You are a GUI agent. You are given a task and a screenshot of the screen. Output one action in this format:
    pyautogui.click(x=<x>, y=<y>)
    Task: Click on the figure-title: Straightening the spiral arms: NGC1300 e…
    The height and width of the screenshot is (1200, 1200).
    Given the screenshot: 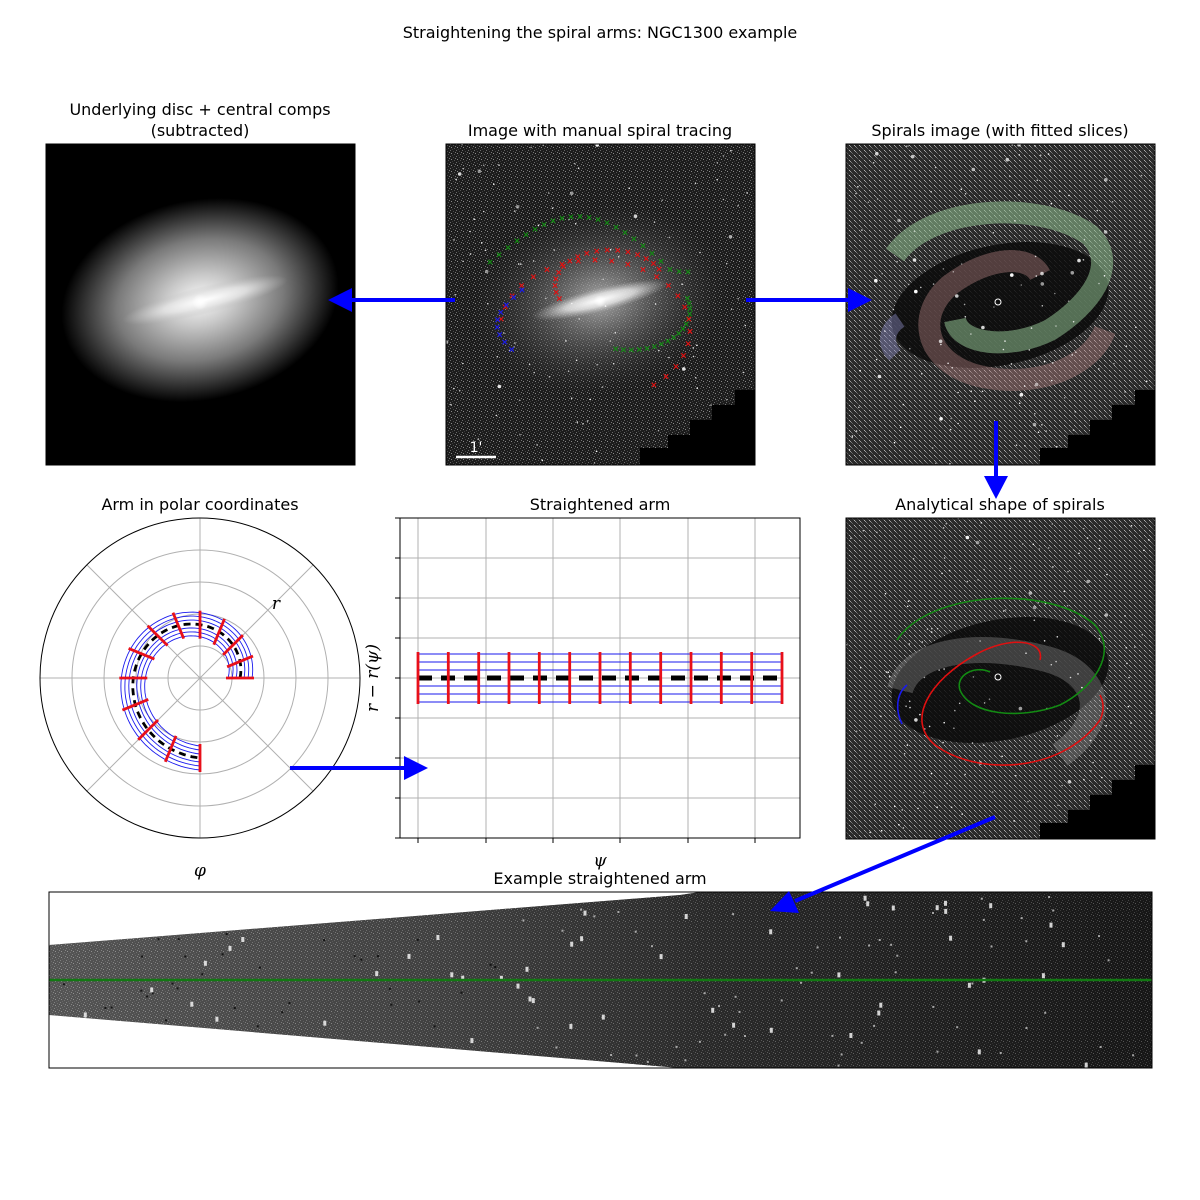 What is the action you would take?
    pyautogui.click(x=600, y=32)
    